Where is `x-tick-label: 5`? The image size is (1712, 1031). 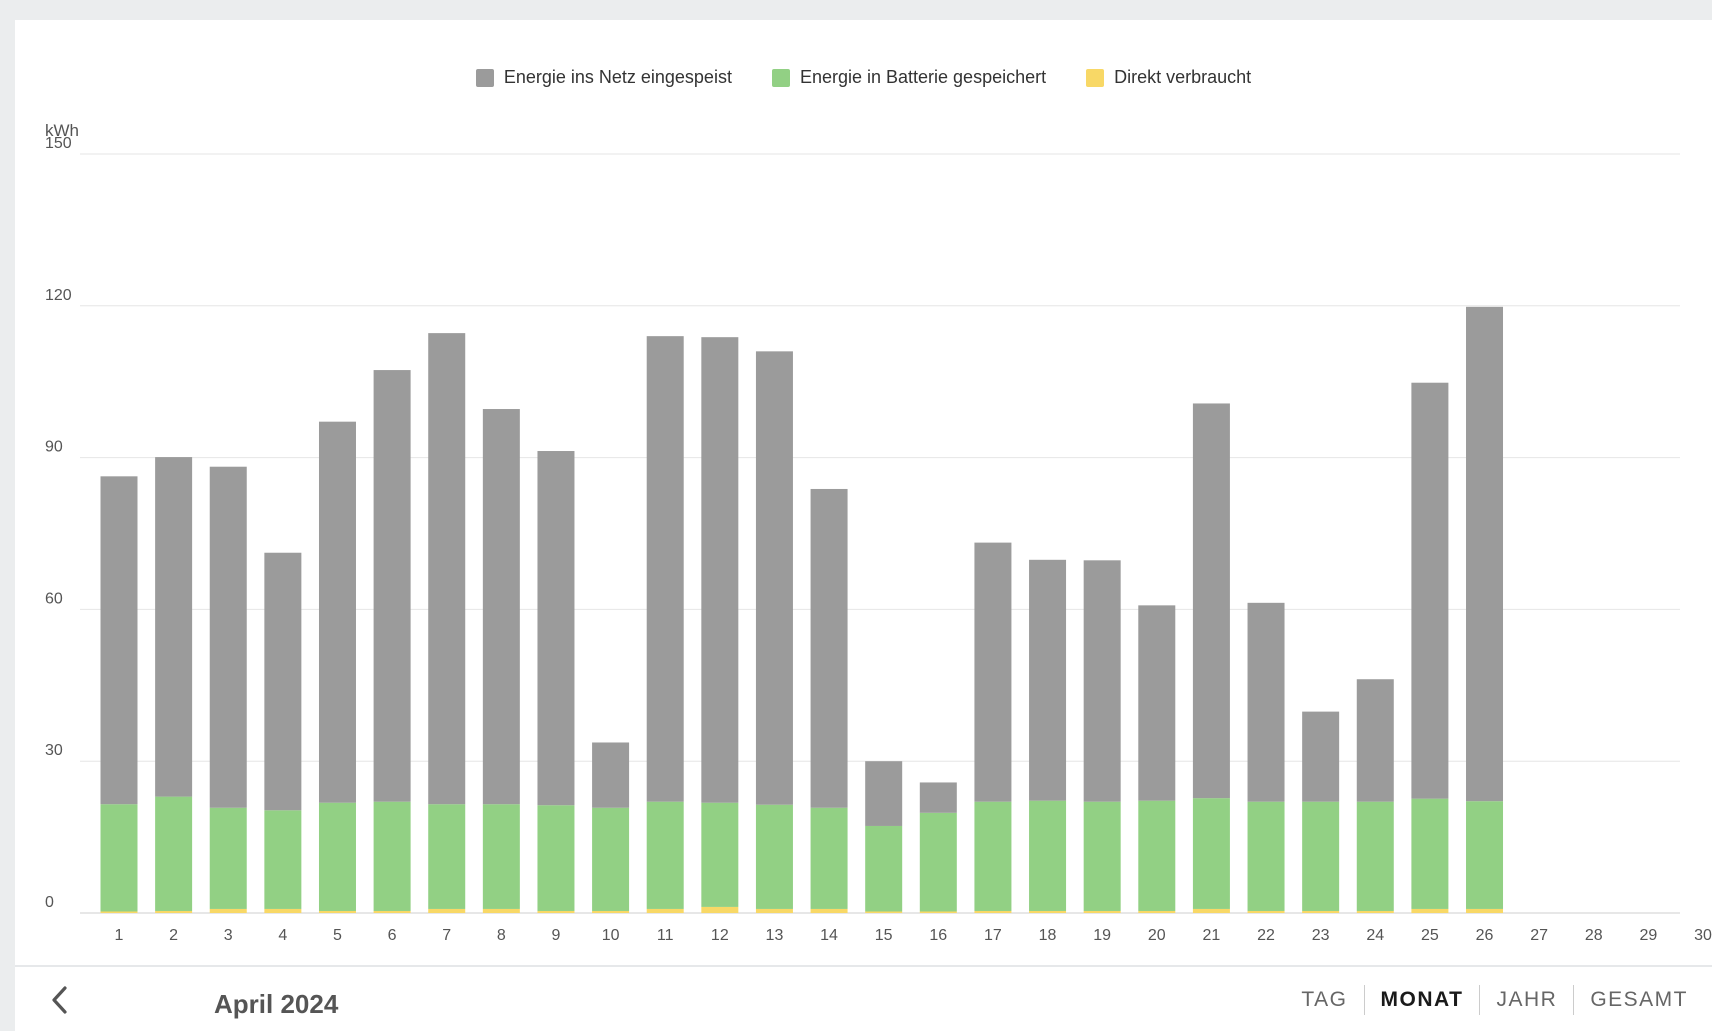
x-tick-label: 5 is located at coordinates (337, 935).